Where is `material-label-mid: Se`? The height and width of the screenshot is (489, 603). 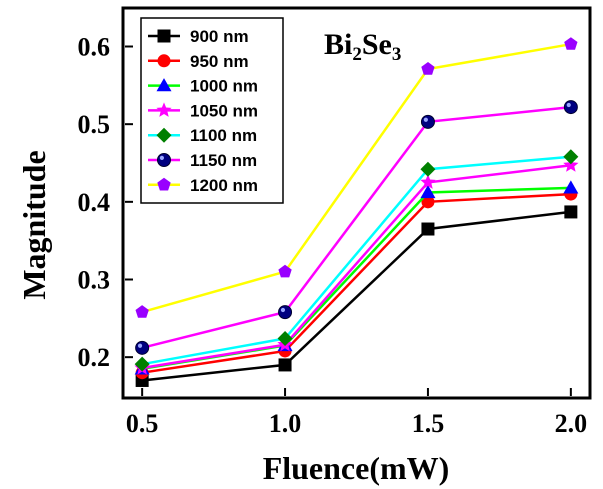
material-label-mid: Se is located at coordinates (377, 44).